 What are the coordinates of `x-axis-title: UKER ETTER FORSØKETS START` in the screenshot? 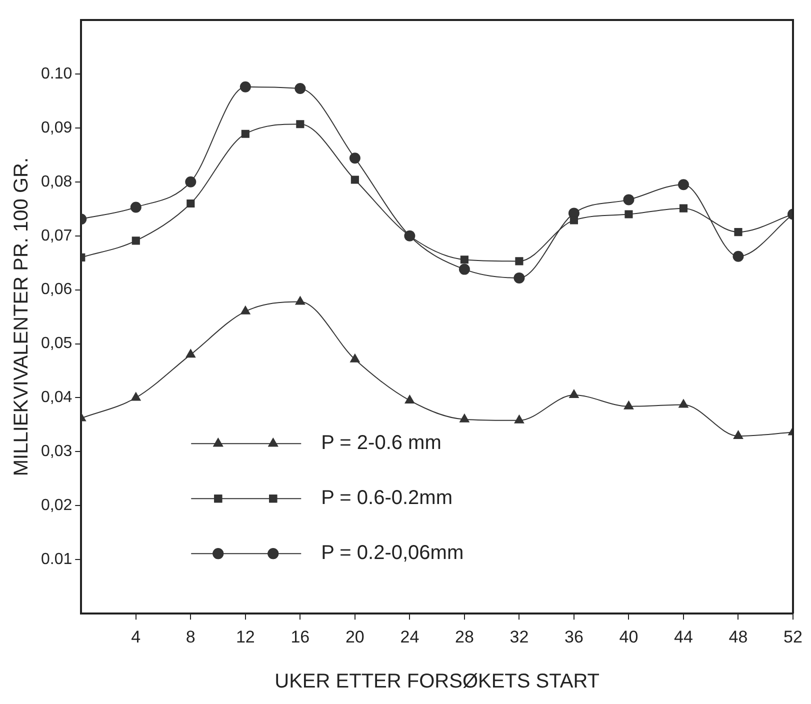 It's located at (437, 681).